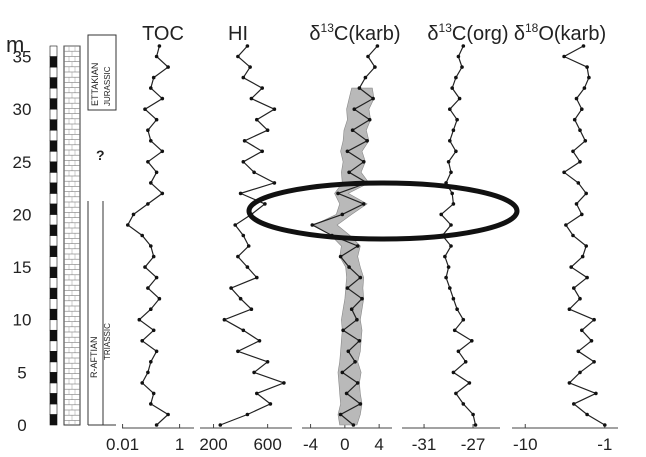  What do you see at coordinates (267, 444) in the screenshot?
I see `panel-x-tick-label: 600` at bounding box center [267, 444].